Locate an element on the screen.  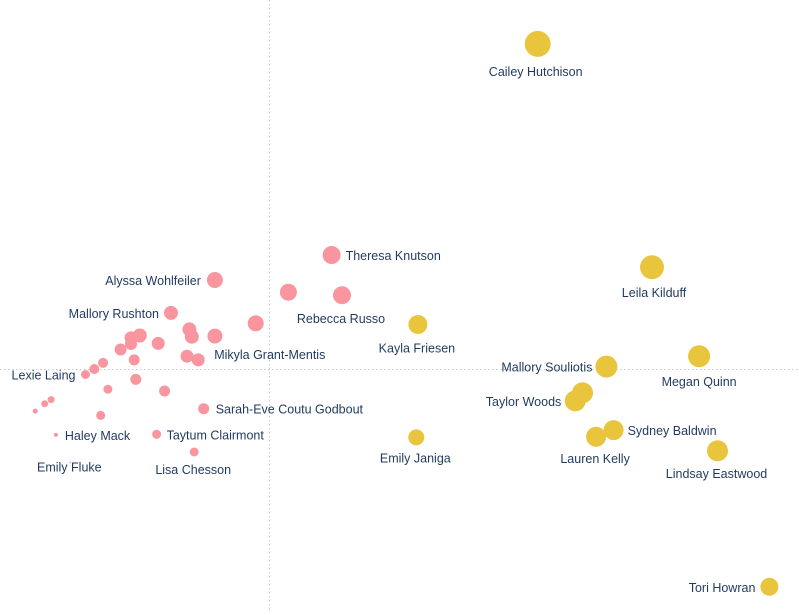
point-label: Lauren Kelly is located at coordinates (595, 459).